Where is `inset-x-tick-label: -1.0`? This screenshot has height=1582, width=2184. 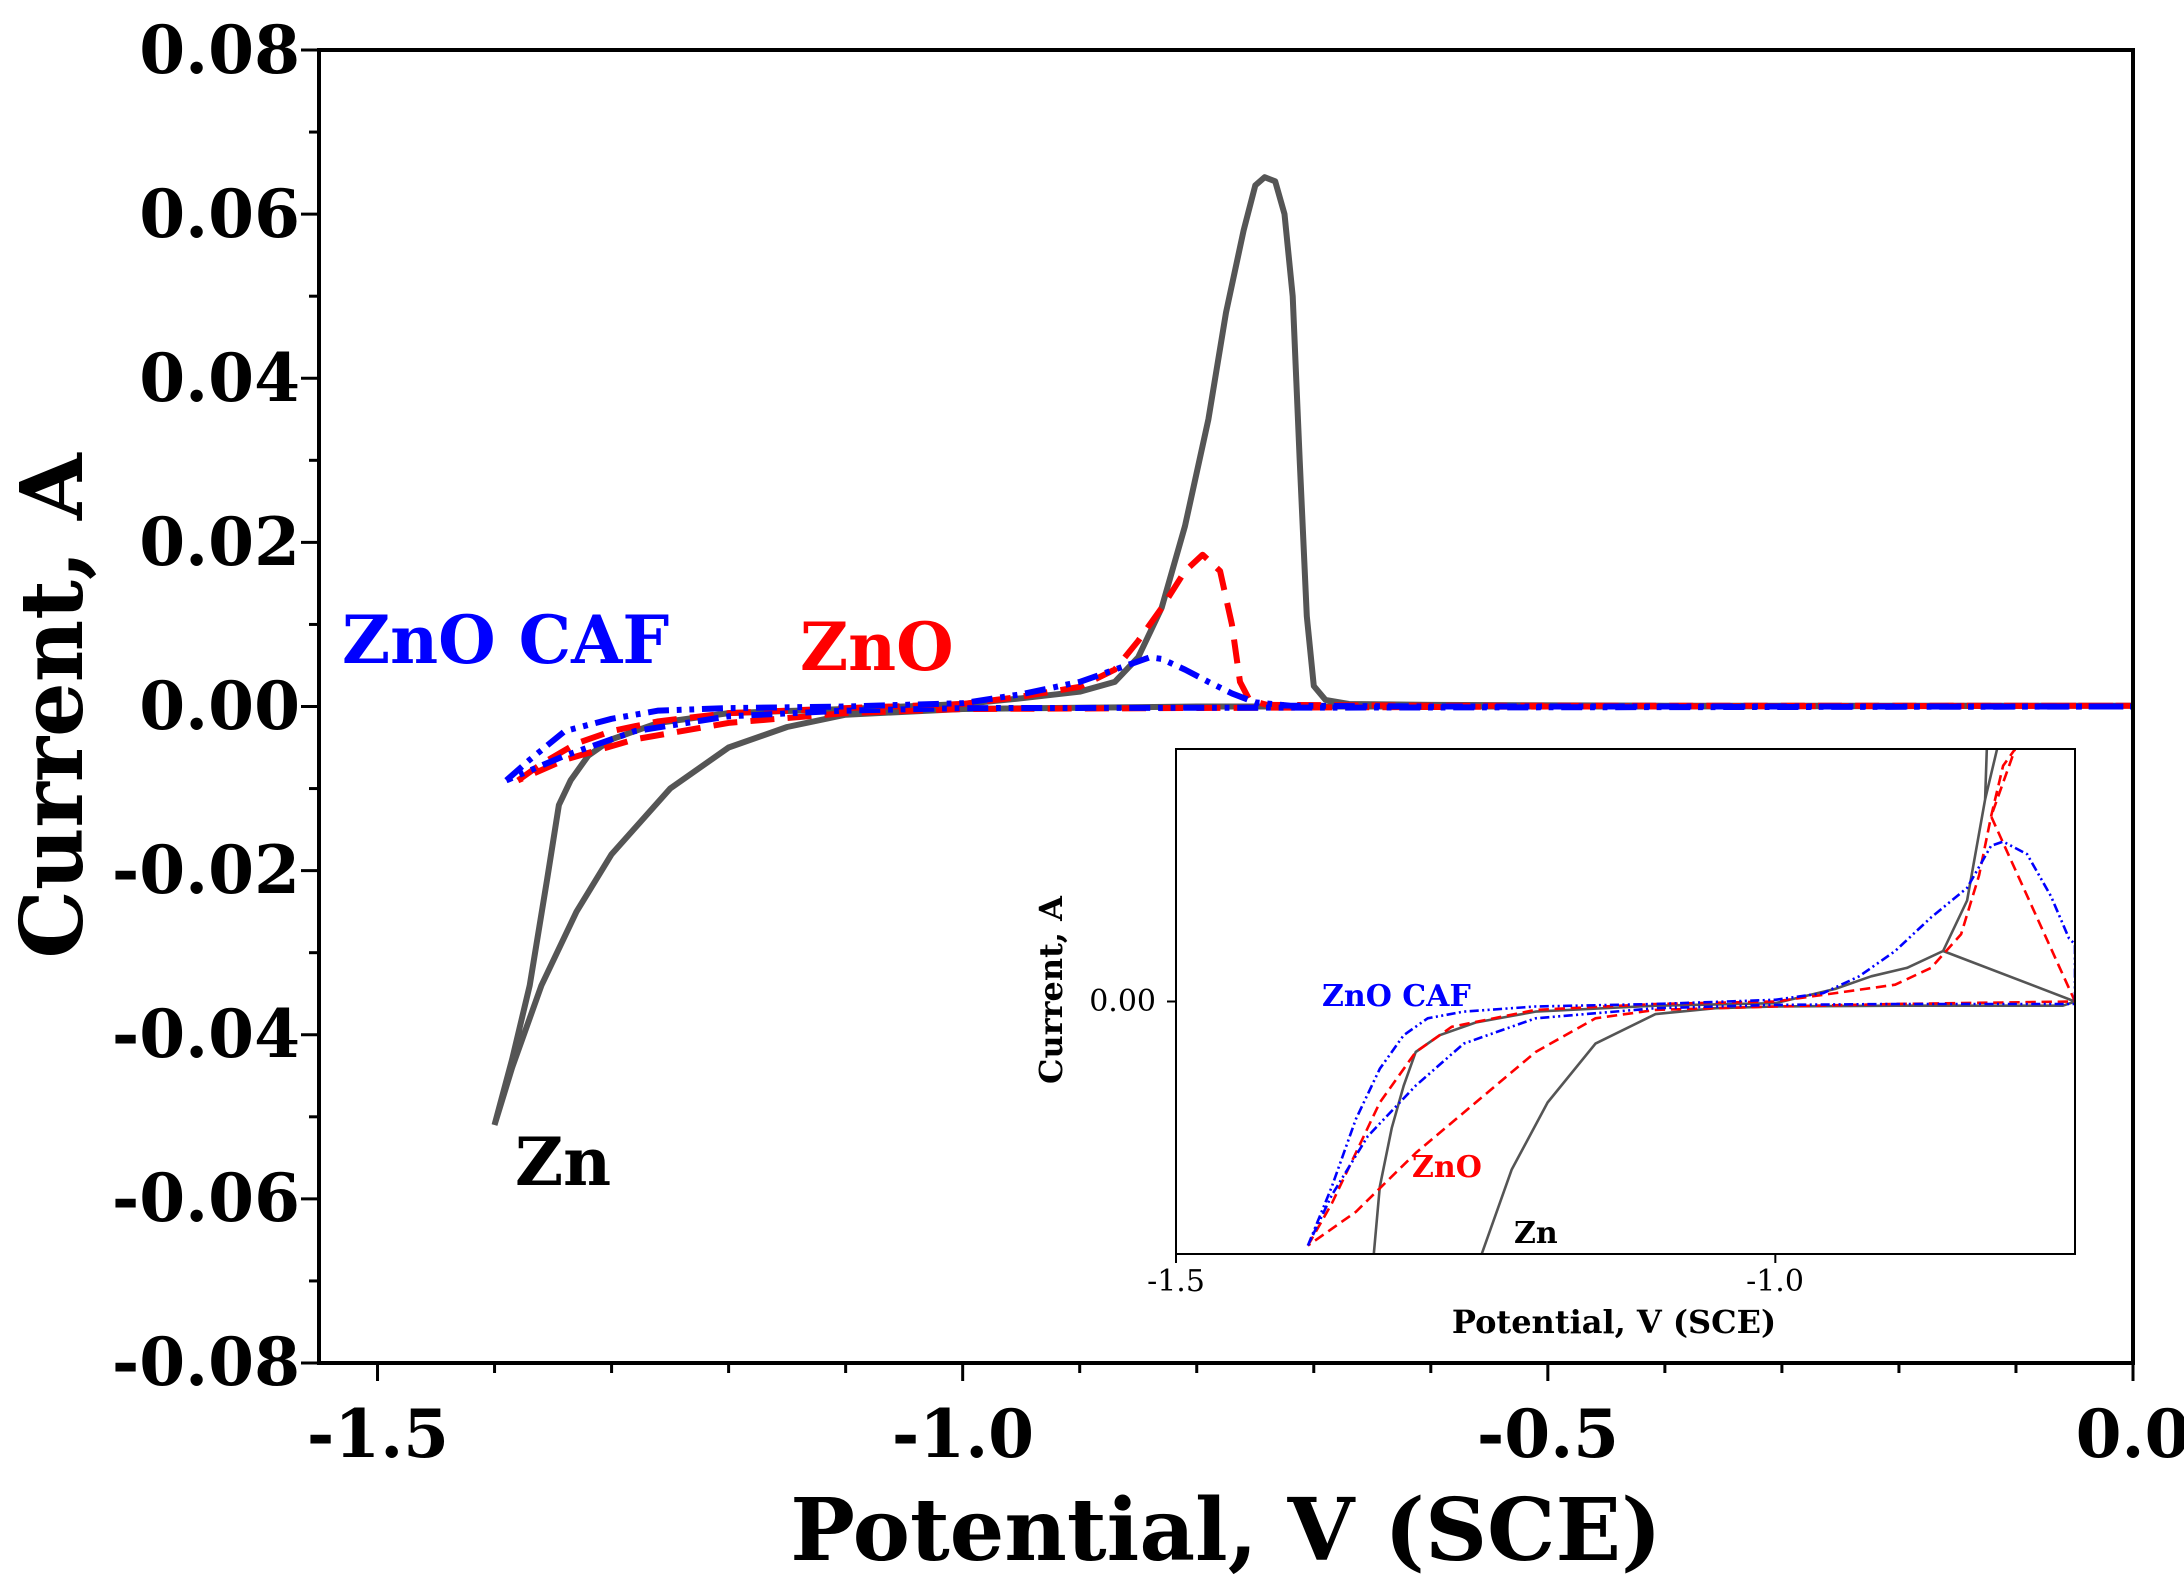
inset-x-tick-label: -1.0 is located at coordinates (1775, 1281).